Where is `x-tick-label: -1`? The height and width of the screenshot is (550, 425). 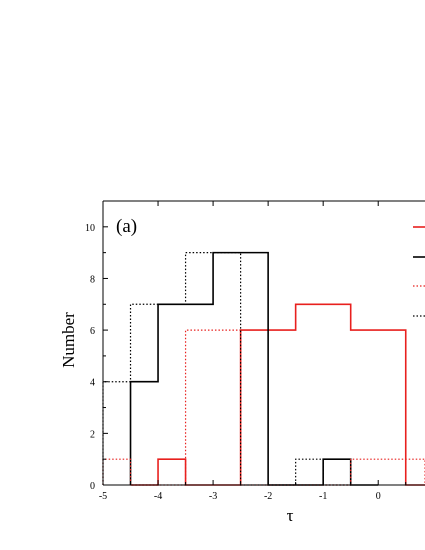 x-tick-label: -1 is located at coordinates (323, 496).